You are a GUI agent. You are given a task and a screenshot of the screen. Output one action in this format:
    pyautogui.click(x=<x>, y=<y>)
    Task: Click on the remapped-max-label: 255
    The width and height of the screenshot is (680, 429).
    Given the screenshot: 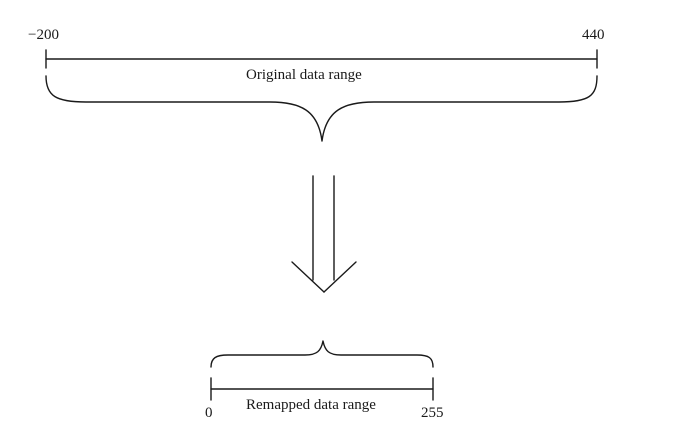 What is the action you would take?
    pyautogui.click(x=432, y=413)
    